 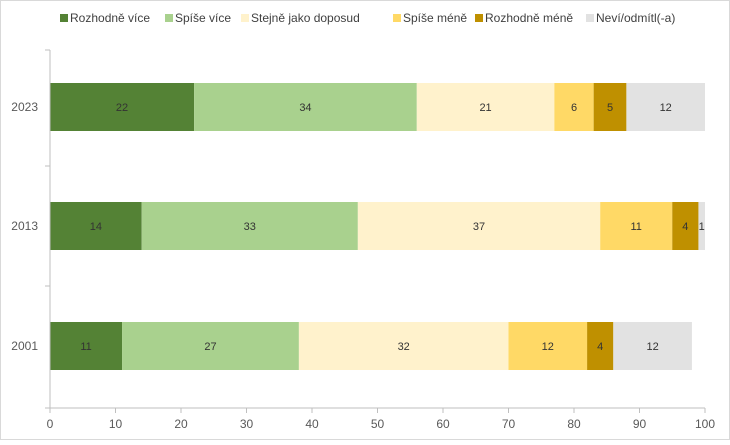 What do you see at coordinates (203, 18) in the screenshot?
I see `legend-label: Spíše více` at bounding box center [203, 18].